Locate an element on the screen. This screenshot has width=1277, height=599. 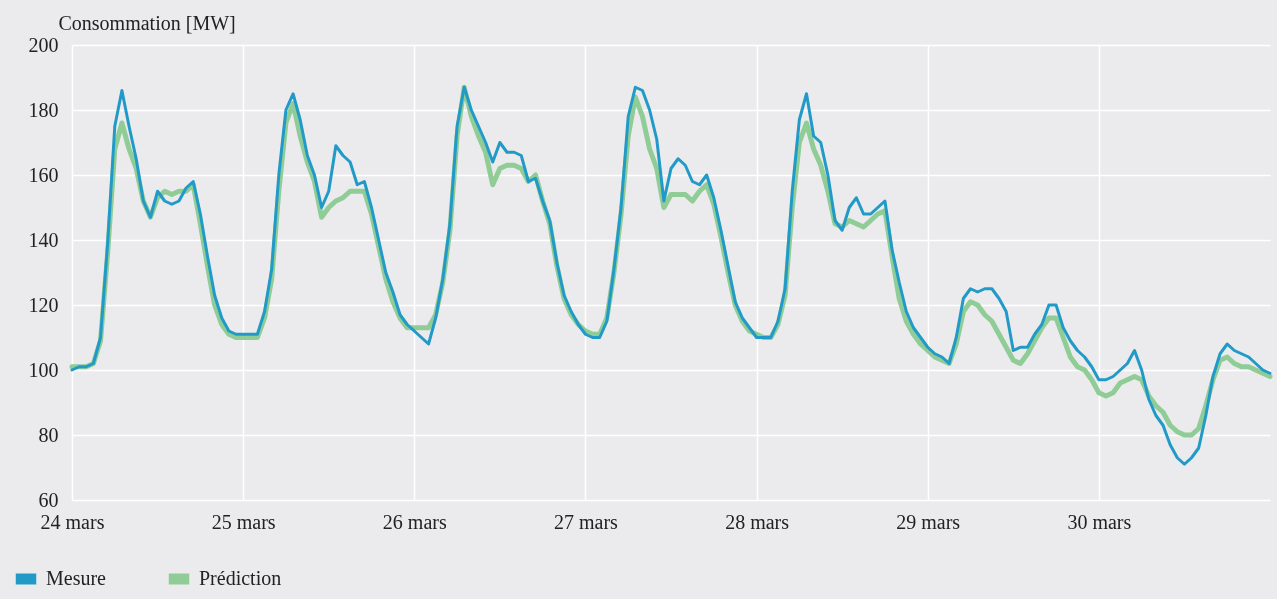
legend-label: Mesure is located at coordinates (76, 578).